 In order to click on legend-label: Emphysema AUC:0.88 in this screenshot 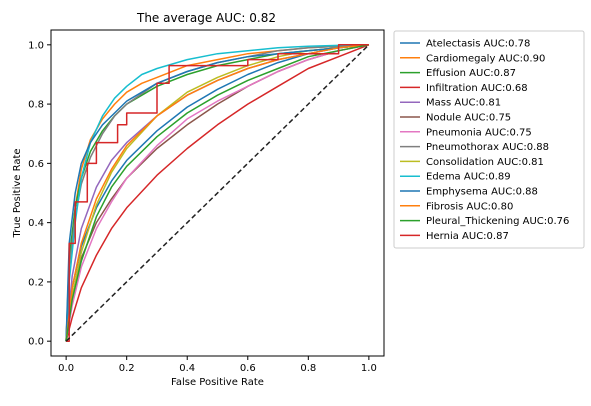, I will do `click(482, 192)`.